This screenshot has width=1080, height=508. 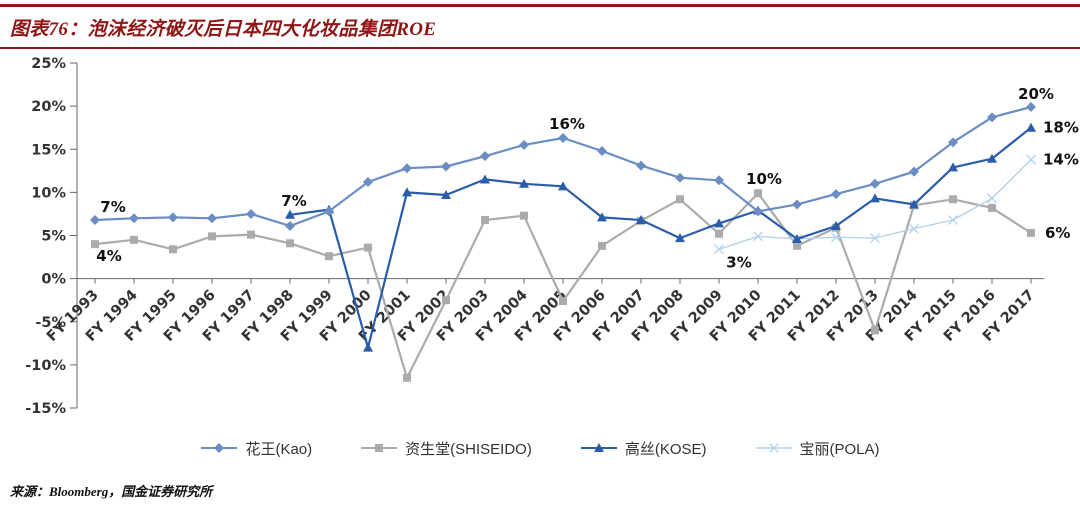 I want to click on y-axis-label: 10%, so click(x=48, y=193).